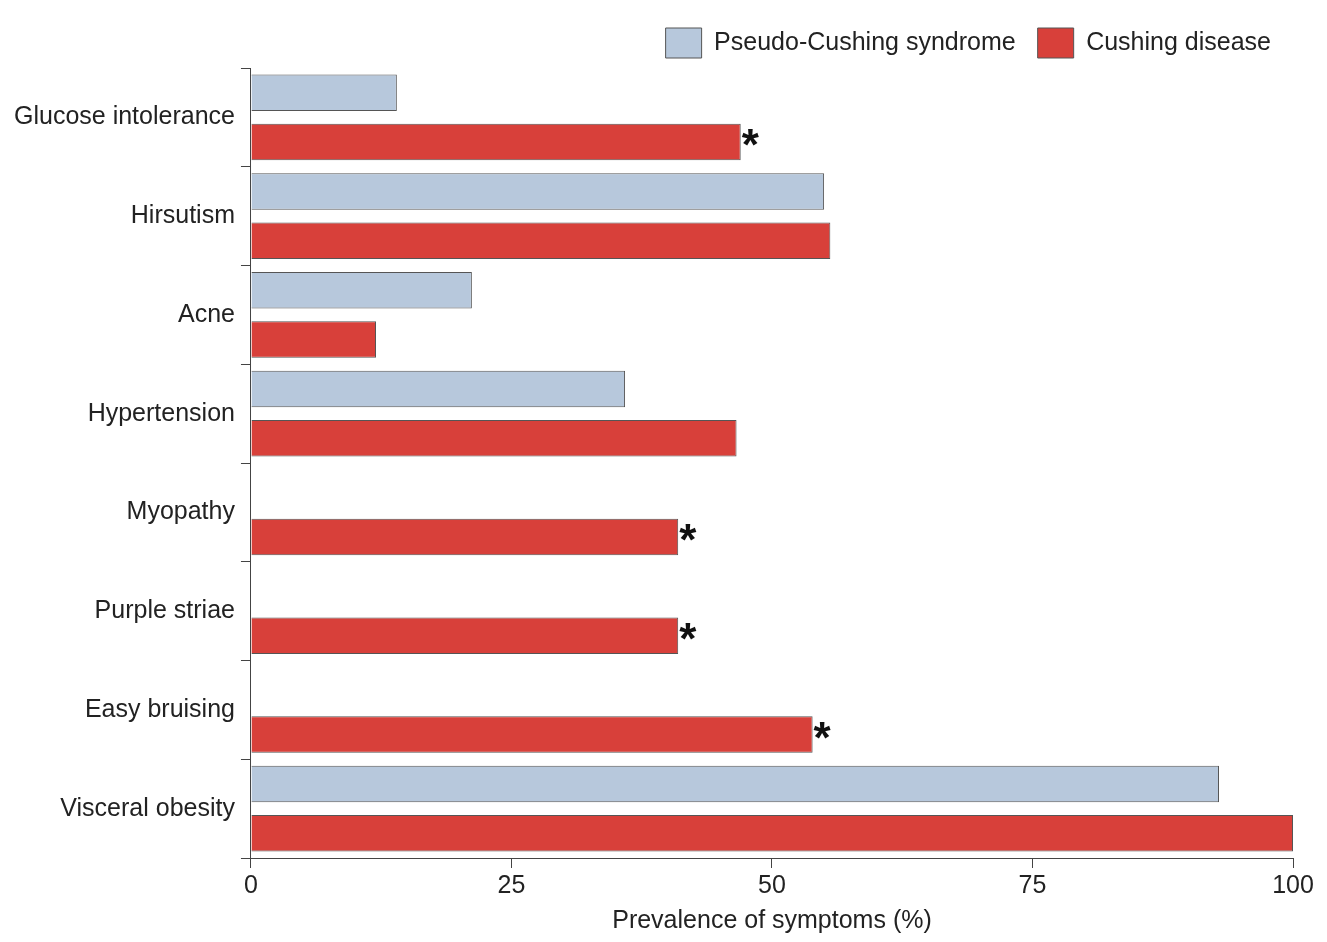 The image size is (1327, 942). What do you see at coordinates (206, 312) in the screenshot?
I see `y-tick-label: Acne` at bounding box center [206, 312].